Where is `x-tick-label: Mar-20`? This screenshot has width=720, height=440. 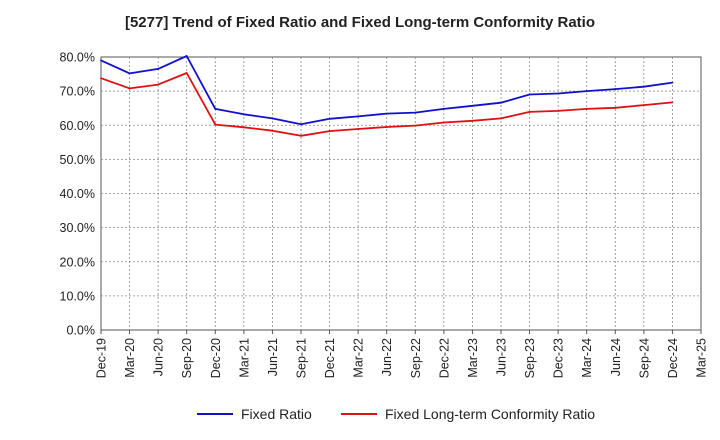 x-tick-label: Mar-20 is located at coordinates (130, 358).